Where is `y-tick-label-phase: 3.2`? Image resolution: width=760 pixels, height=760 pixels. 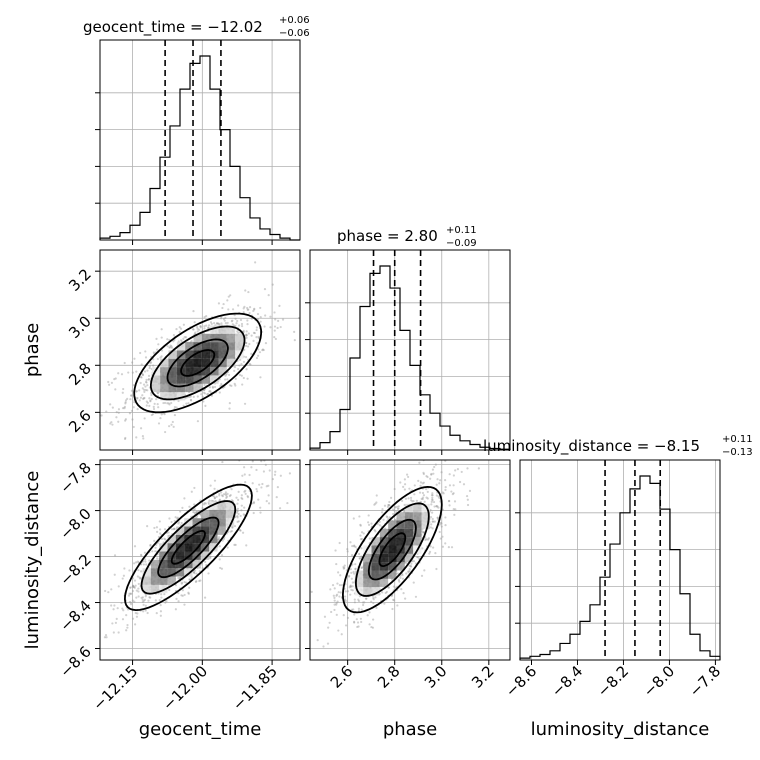
y-tick-label-phase: 3.2 is located at coordinates (80, 280).